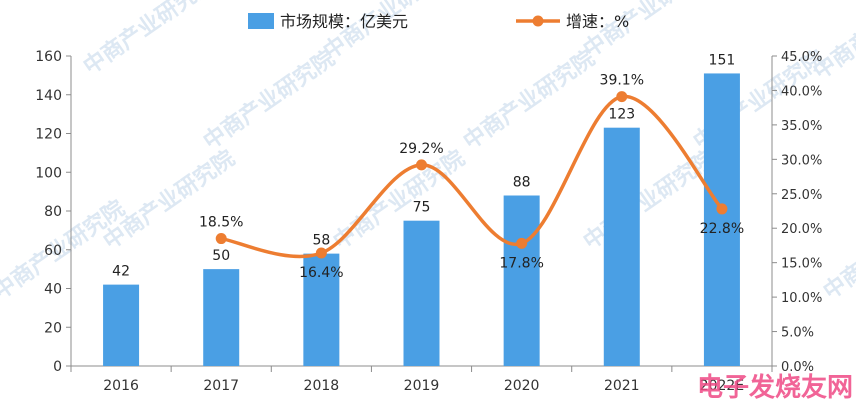  Describe the element at coordinates (48, 57) in the screenshot. I see `y-left-tick-label: 160` at that location.